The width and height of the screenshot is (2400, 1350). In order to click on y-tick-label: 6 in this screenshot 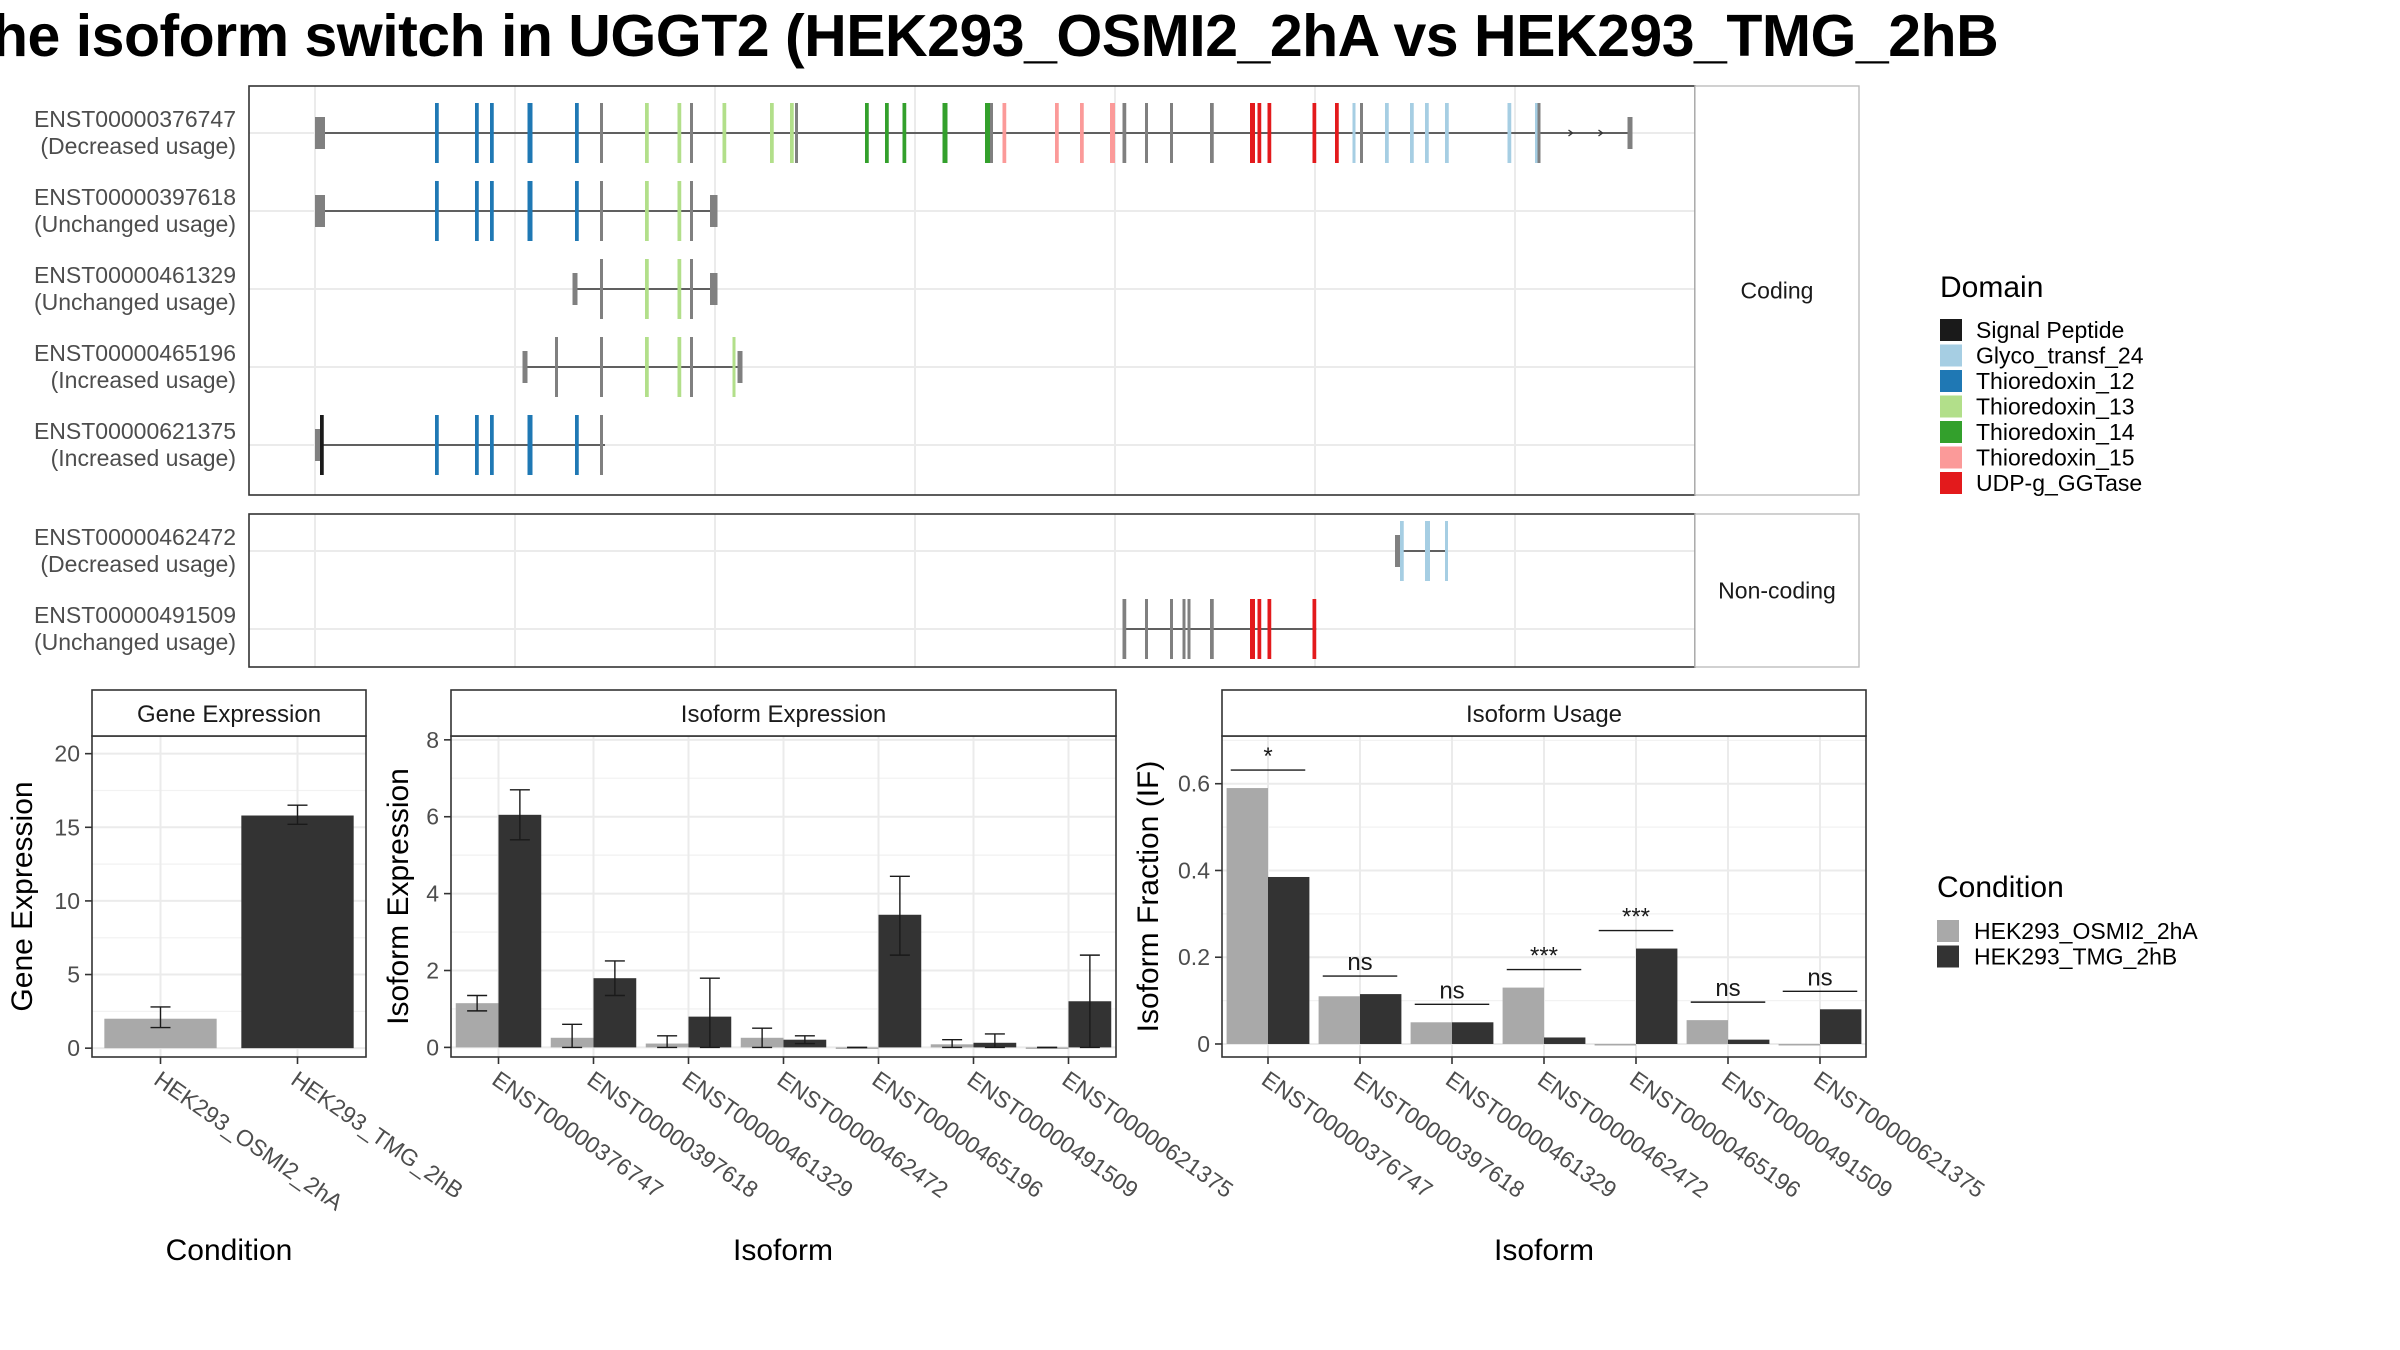, I will do `click(432, 817)`.